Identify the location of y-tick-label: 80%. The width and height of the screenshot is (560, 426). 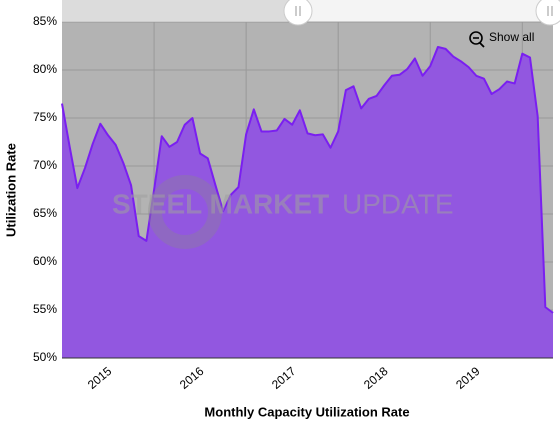
(45, 69).